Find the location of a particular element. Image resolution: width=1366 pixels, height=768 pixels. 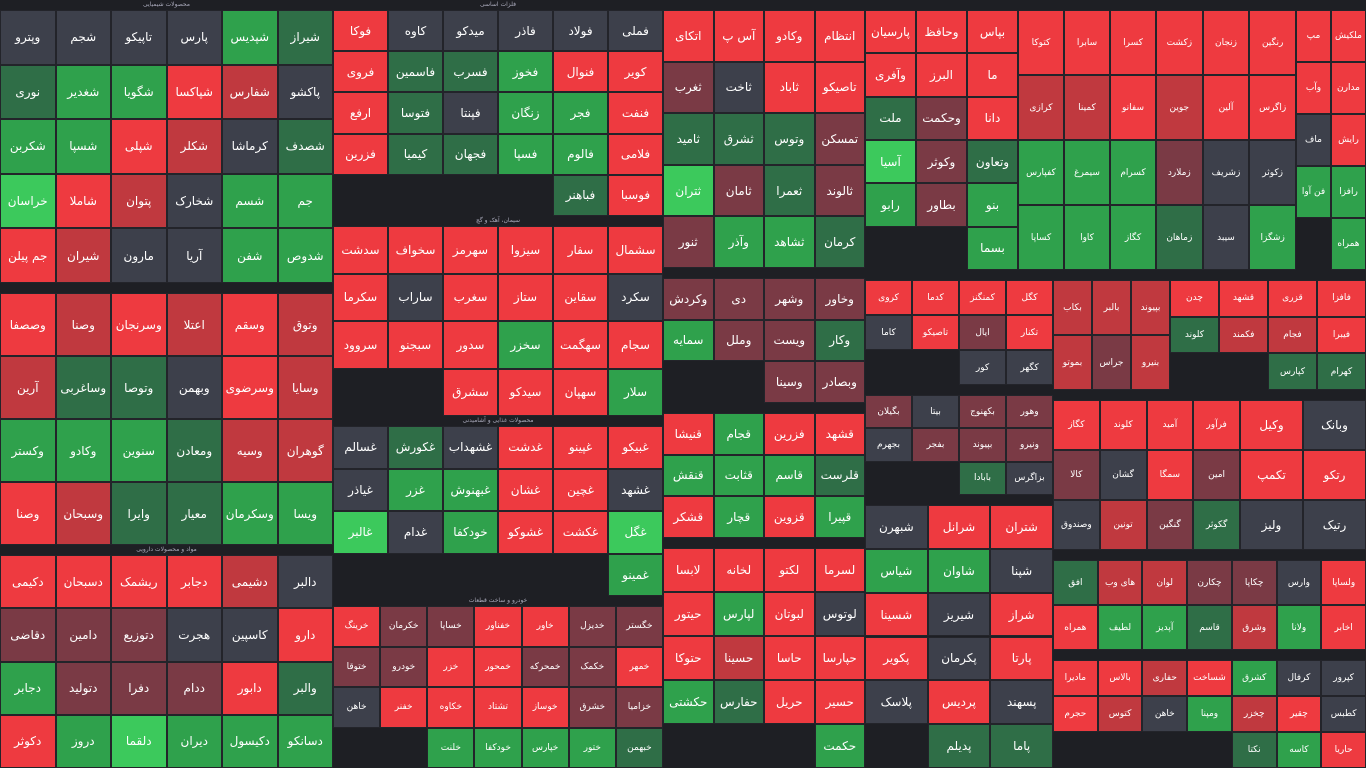

stock-tile: شسم is located at coordinates (250, 201).